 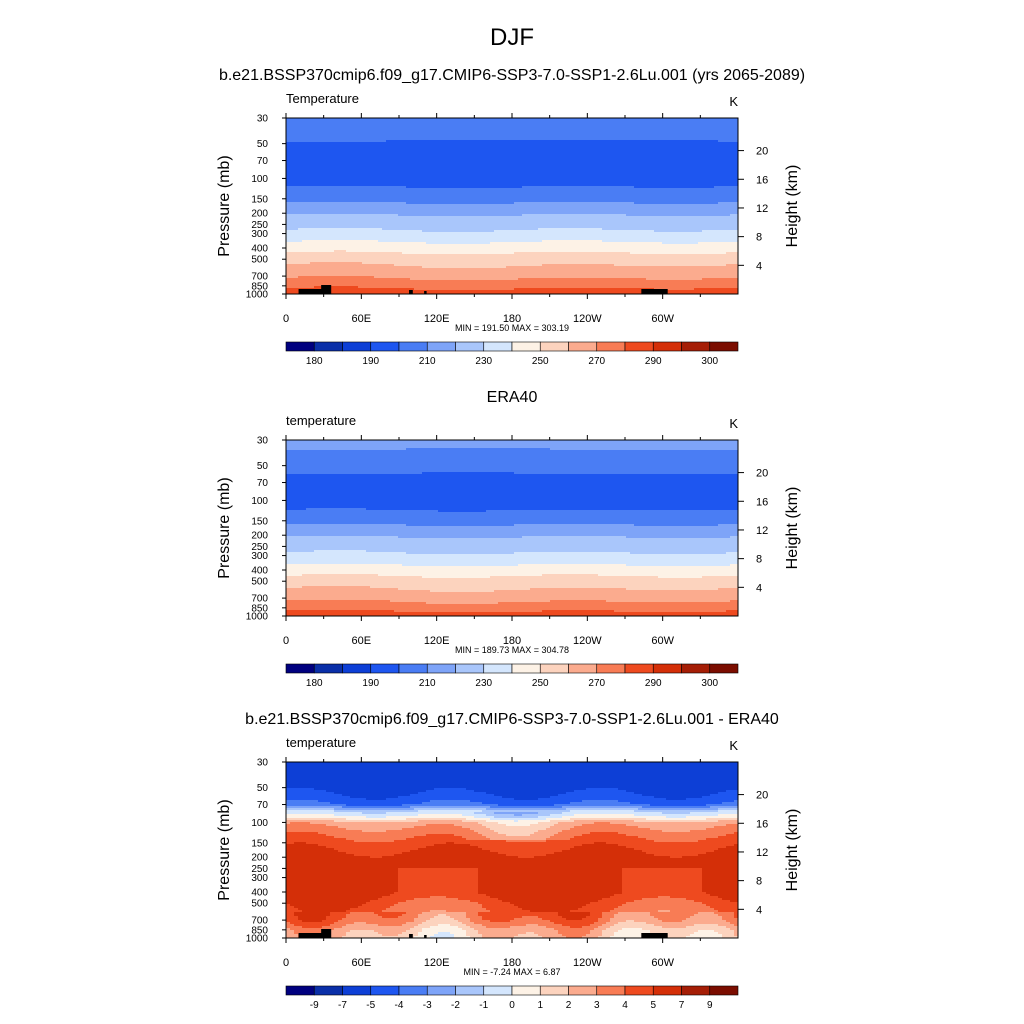 I want to click on colorbar-label: 180, so click(x=314, y=361).